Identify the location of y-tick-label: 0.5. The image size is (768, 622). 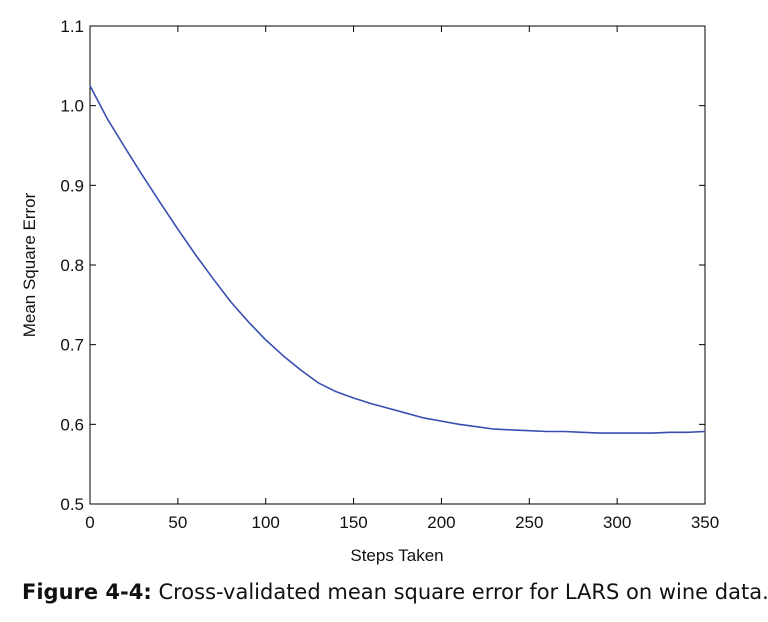
(72, 504).